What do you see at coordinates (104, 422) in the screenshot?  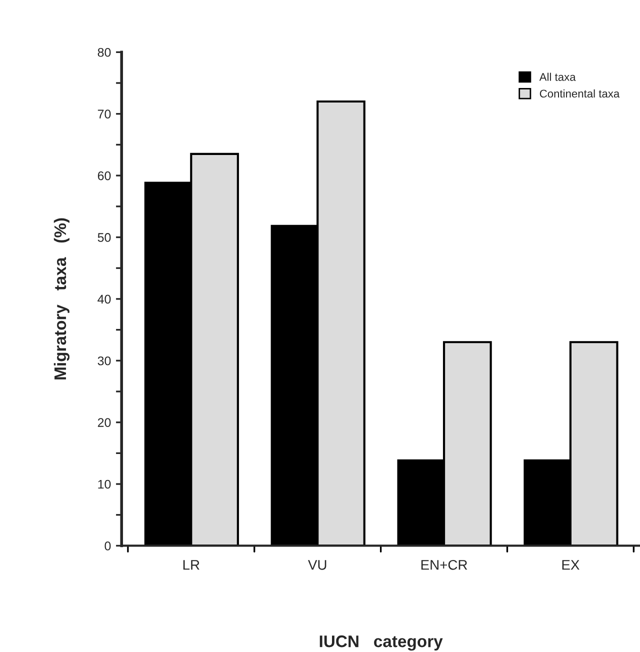 I see `y-tick-label: 20` at bounding box center [104, 422].